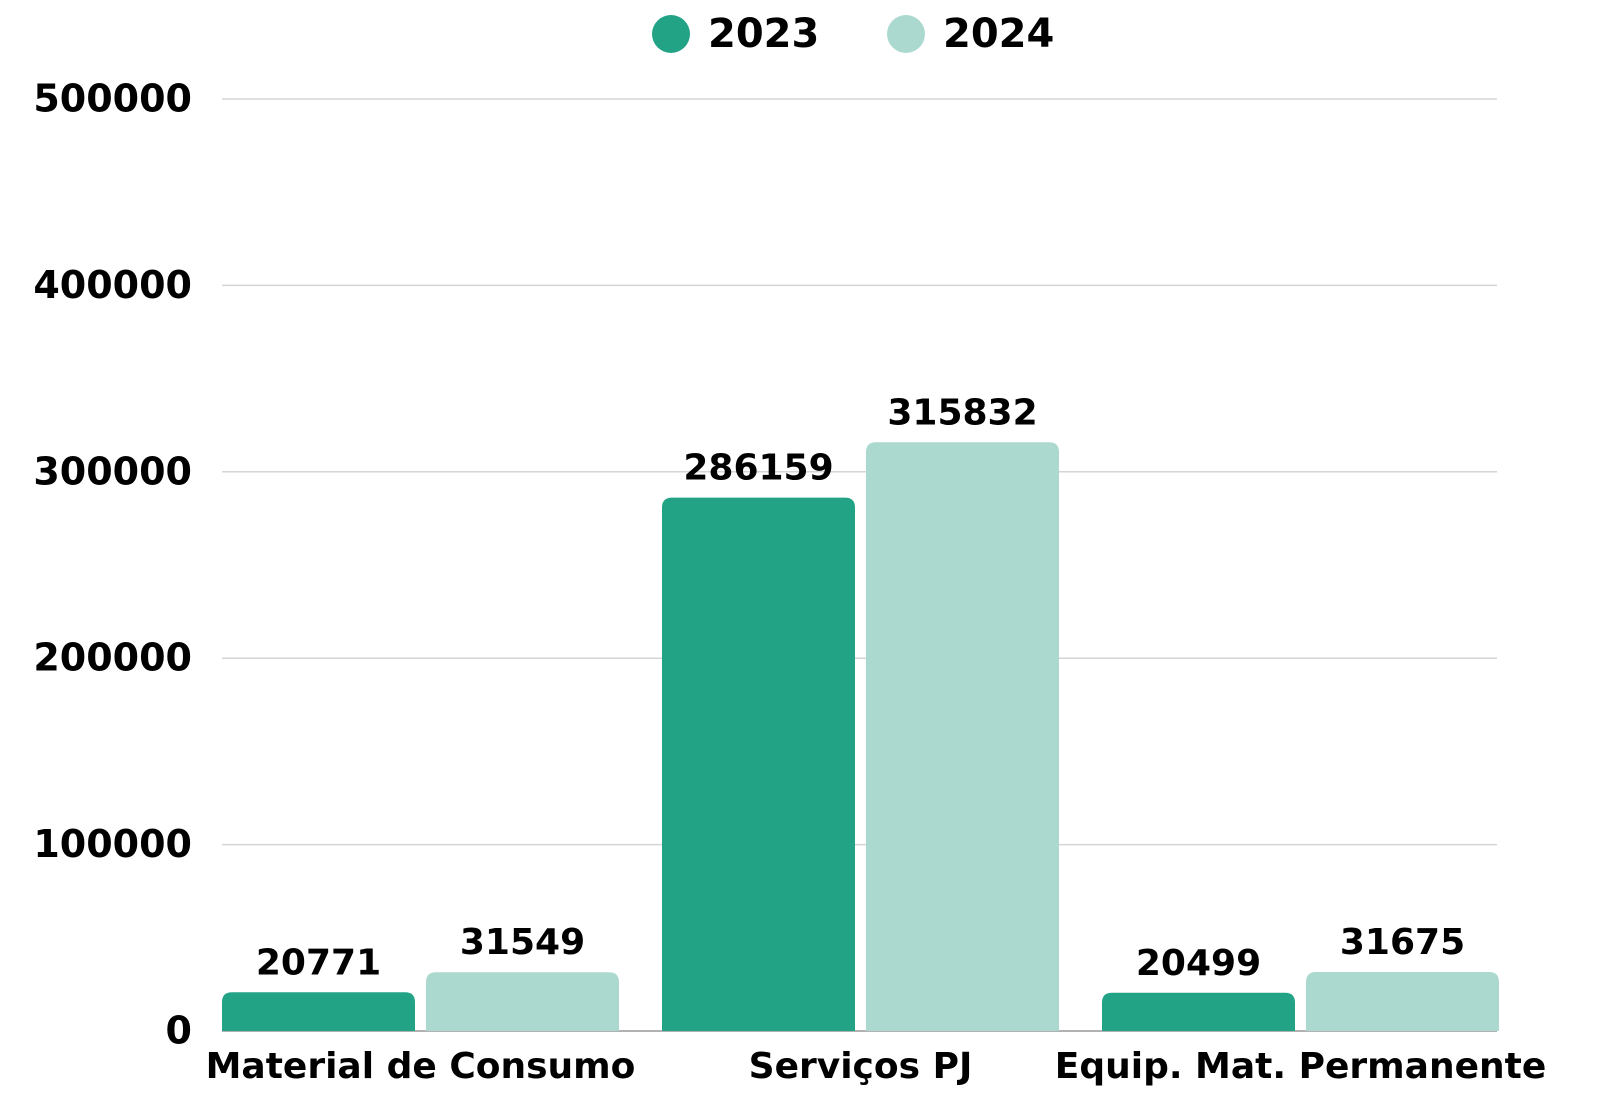 This screenshot has width=1603, height=1115. What do you see at coordinates (112, 471) in the screenshot?
I see `y-tick-label: 300000` at bounding box center [112, 471].